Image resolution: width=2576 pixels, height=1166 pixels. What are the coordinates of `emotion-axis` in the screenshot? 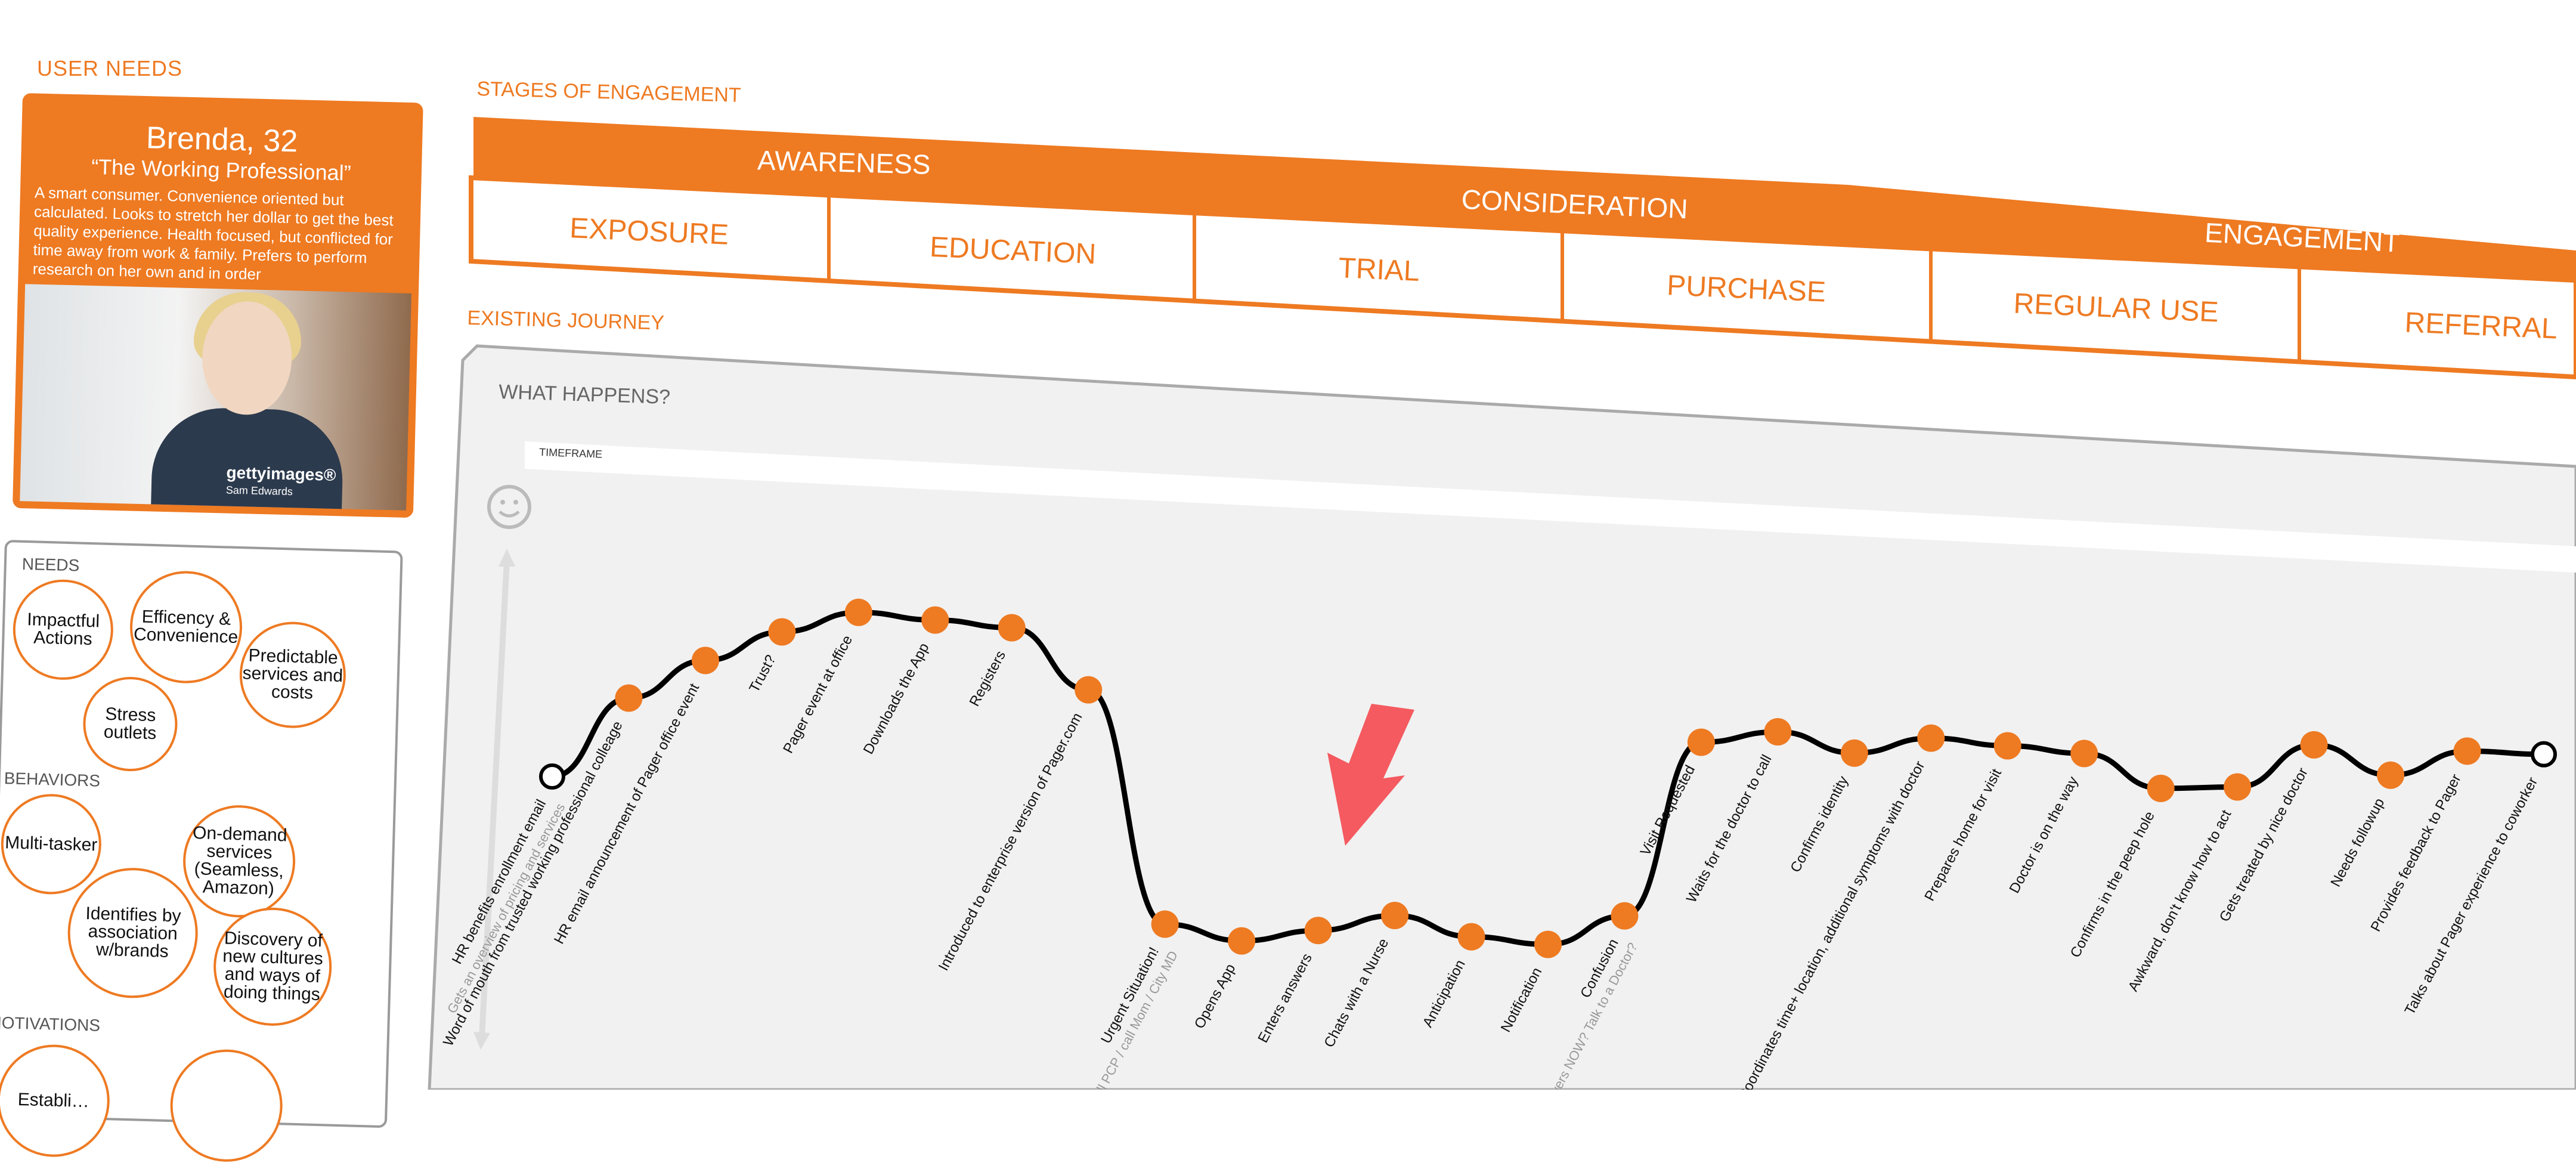 It's located at (494, 800).